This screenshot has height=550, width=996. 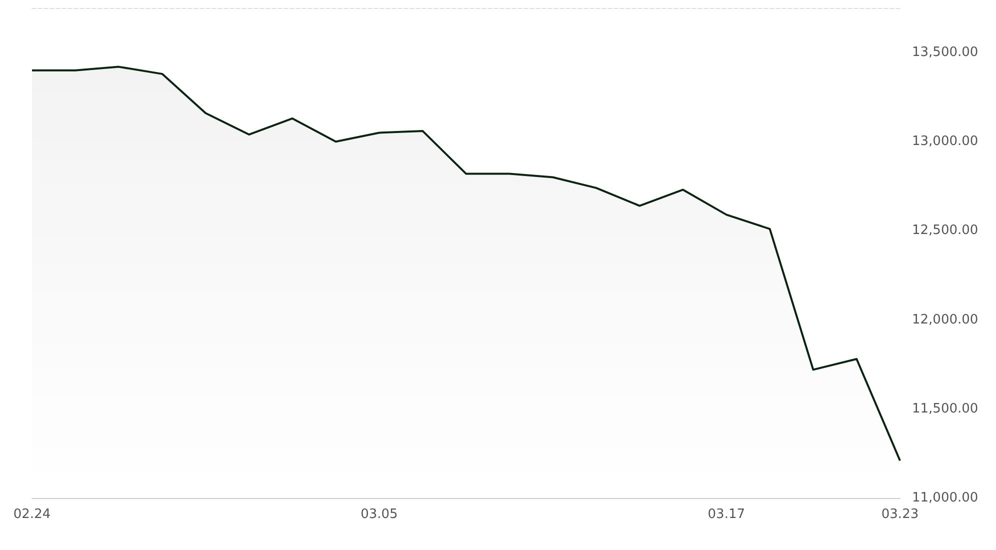 What do you see at coordinates (945, 230) in the screenshot?
I see `y-tick-label: 12,500.00` at bounding box center [945, 230].